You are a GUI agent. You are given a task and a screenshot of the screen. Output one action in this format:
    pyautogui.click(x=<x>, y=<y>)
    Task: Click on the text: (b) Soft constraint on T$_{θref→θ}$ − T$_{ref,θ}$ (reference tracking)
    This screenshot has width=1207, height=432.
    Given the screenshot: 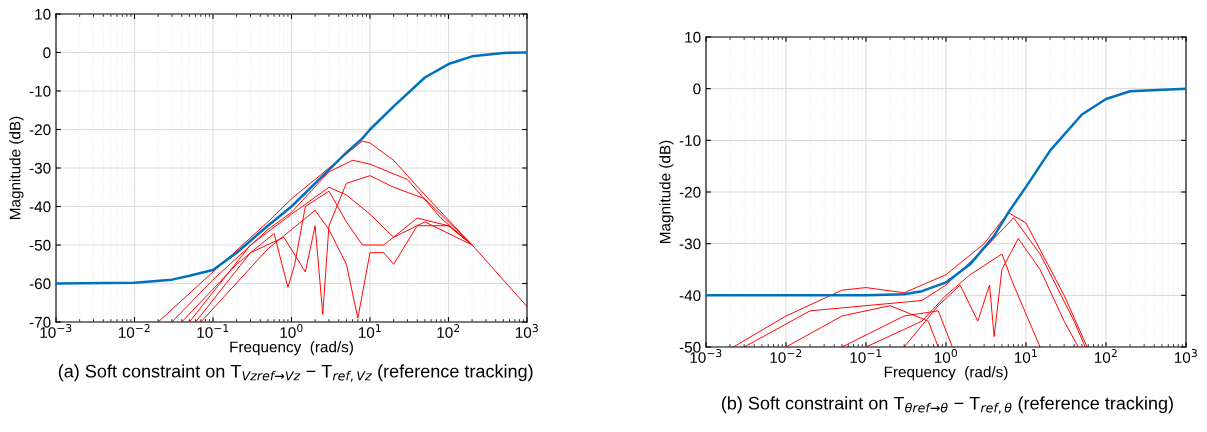 What is the action you would take?
    pyautogui.click(x=947, y=405)
    